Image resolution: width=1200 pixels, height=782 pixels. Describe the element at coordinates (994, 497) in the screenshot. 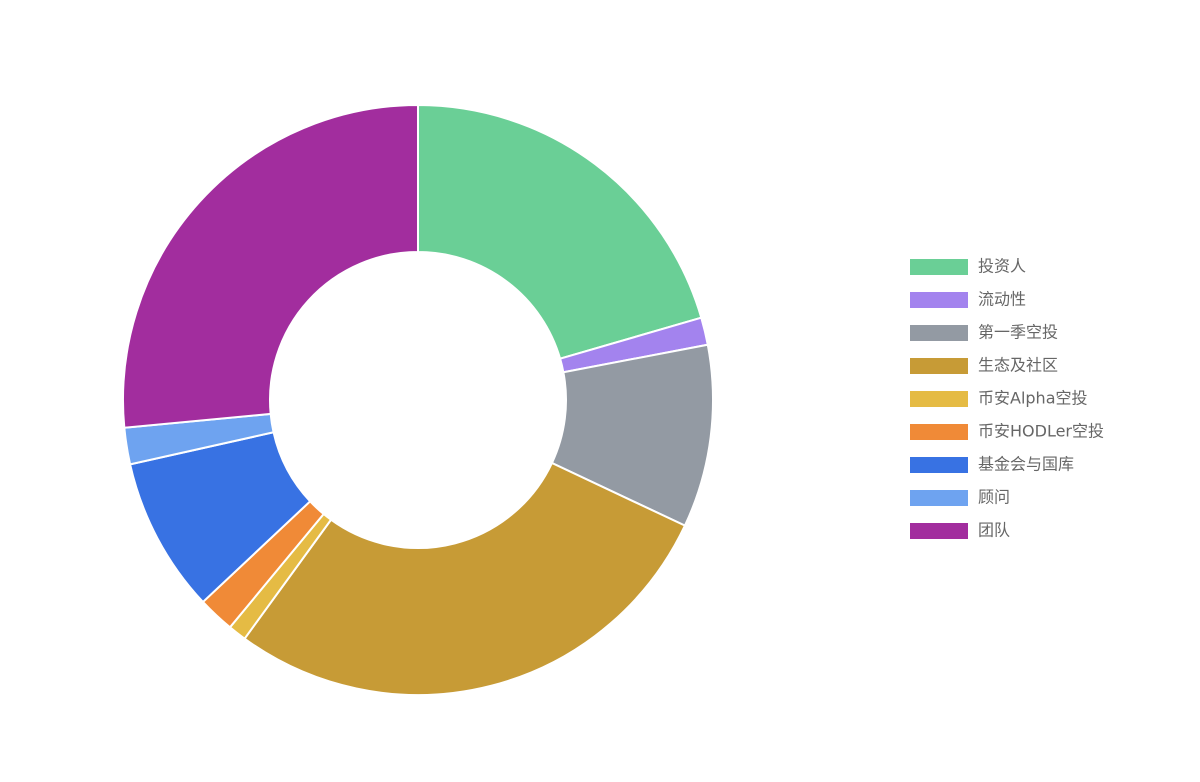

I see `legend-label: 顾问` at that location.